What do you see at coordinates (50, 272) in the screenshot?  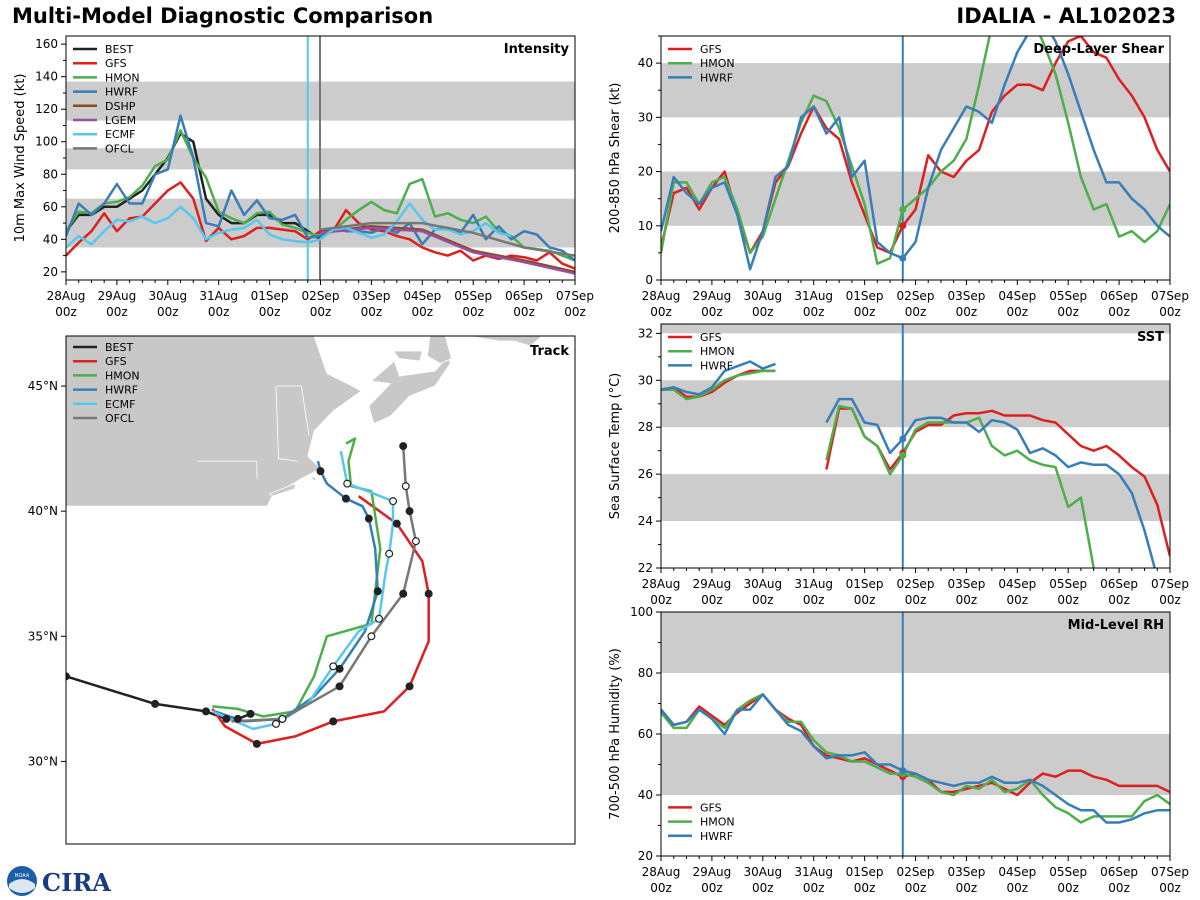 I see `intensity-ytick-label: 20` at bounding box center [50, 272].